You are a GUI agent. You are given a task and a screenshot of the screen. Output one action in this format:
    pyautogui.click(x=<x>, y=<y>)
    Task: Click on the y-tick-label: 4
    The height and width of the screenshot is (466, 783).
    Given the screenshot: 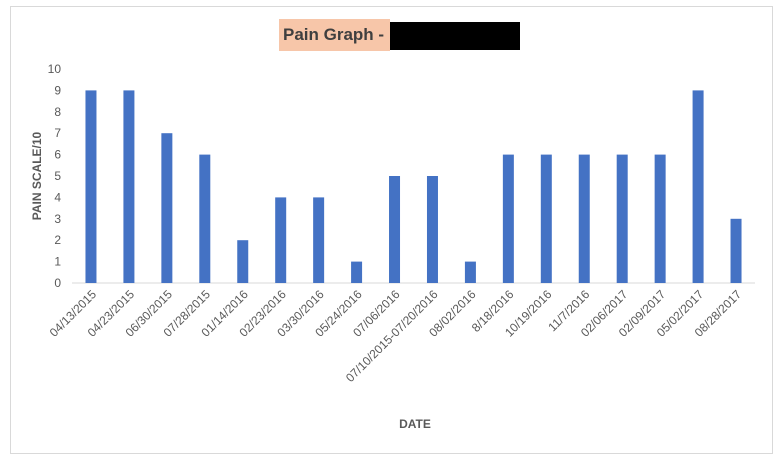 What is the action you would take?
    pyautogui.click(x=57, y=197)
    